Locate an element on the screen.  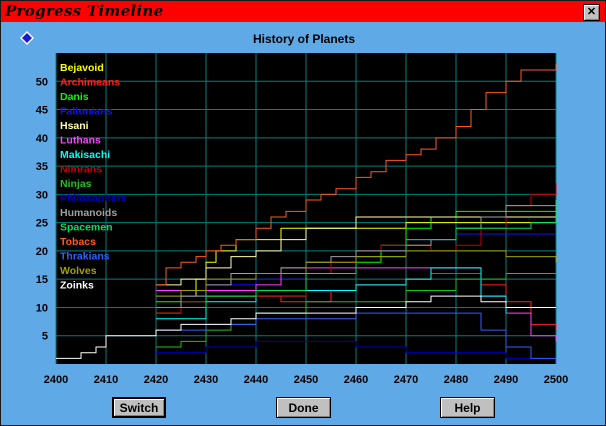
x-tick-label: 2460 is located at coordinates (356, 380).